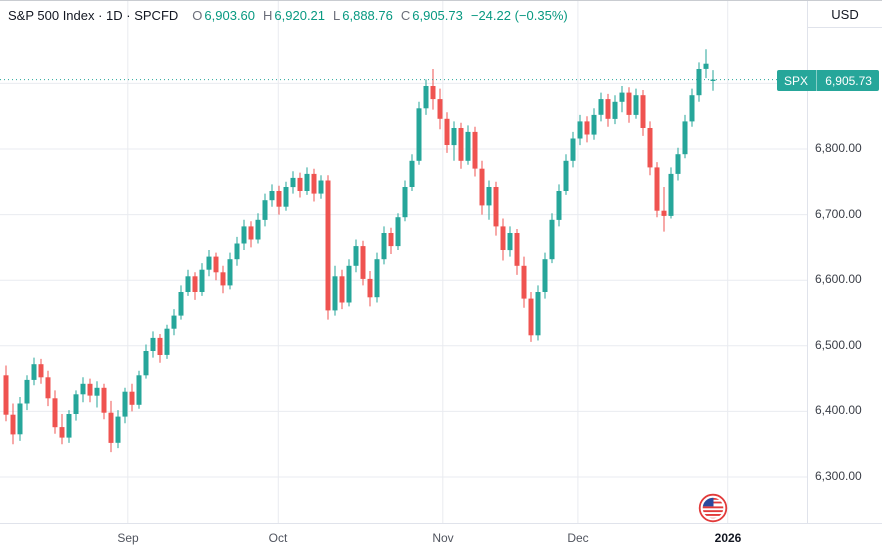  What do you see at coordinates (367, 15) in the screenshot?
I see `low-value: 6,888.76` at bounding box center [367, 15].